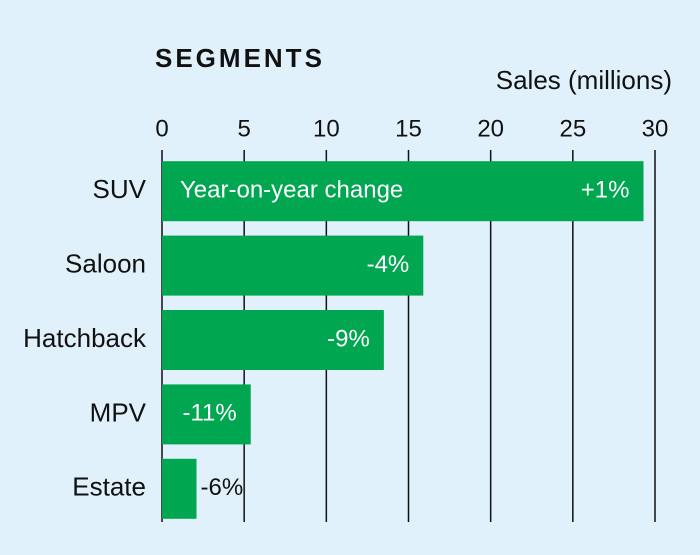  What do you see at coordinates (85, 338) in the screenshot?
I see `y-tick-label: Hatchback` at bounding box center [85, 338].